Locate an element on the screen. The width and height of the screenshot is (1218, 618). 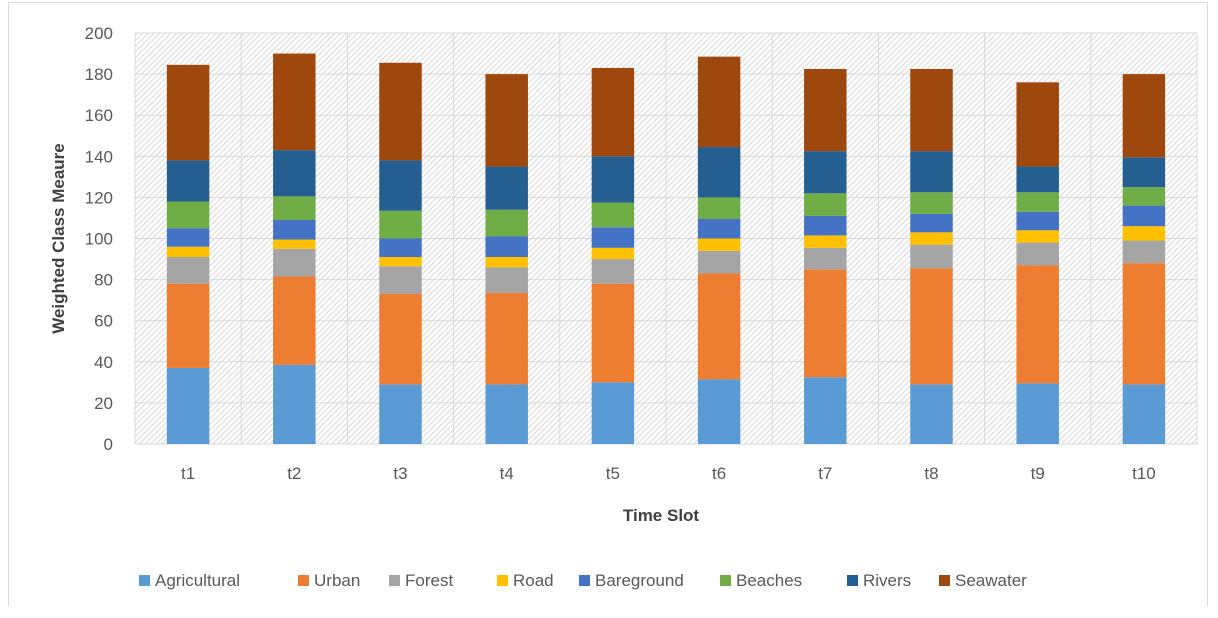
bar-segment-road-t9 is located at coordinates (1037, 236).